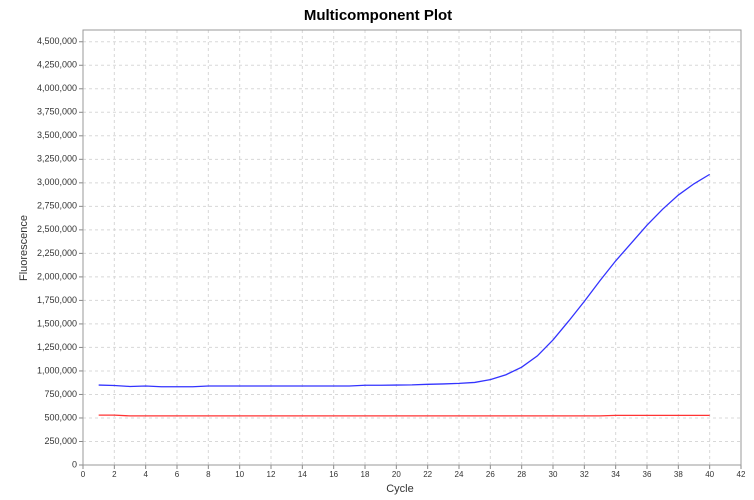 The width and height of the screenshot is (754, 500). I want to click on y-tick-label: 2,250,000, so click(57, 253).